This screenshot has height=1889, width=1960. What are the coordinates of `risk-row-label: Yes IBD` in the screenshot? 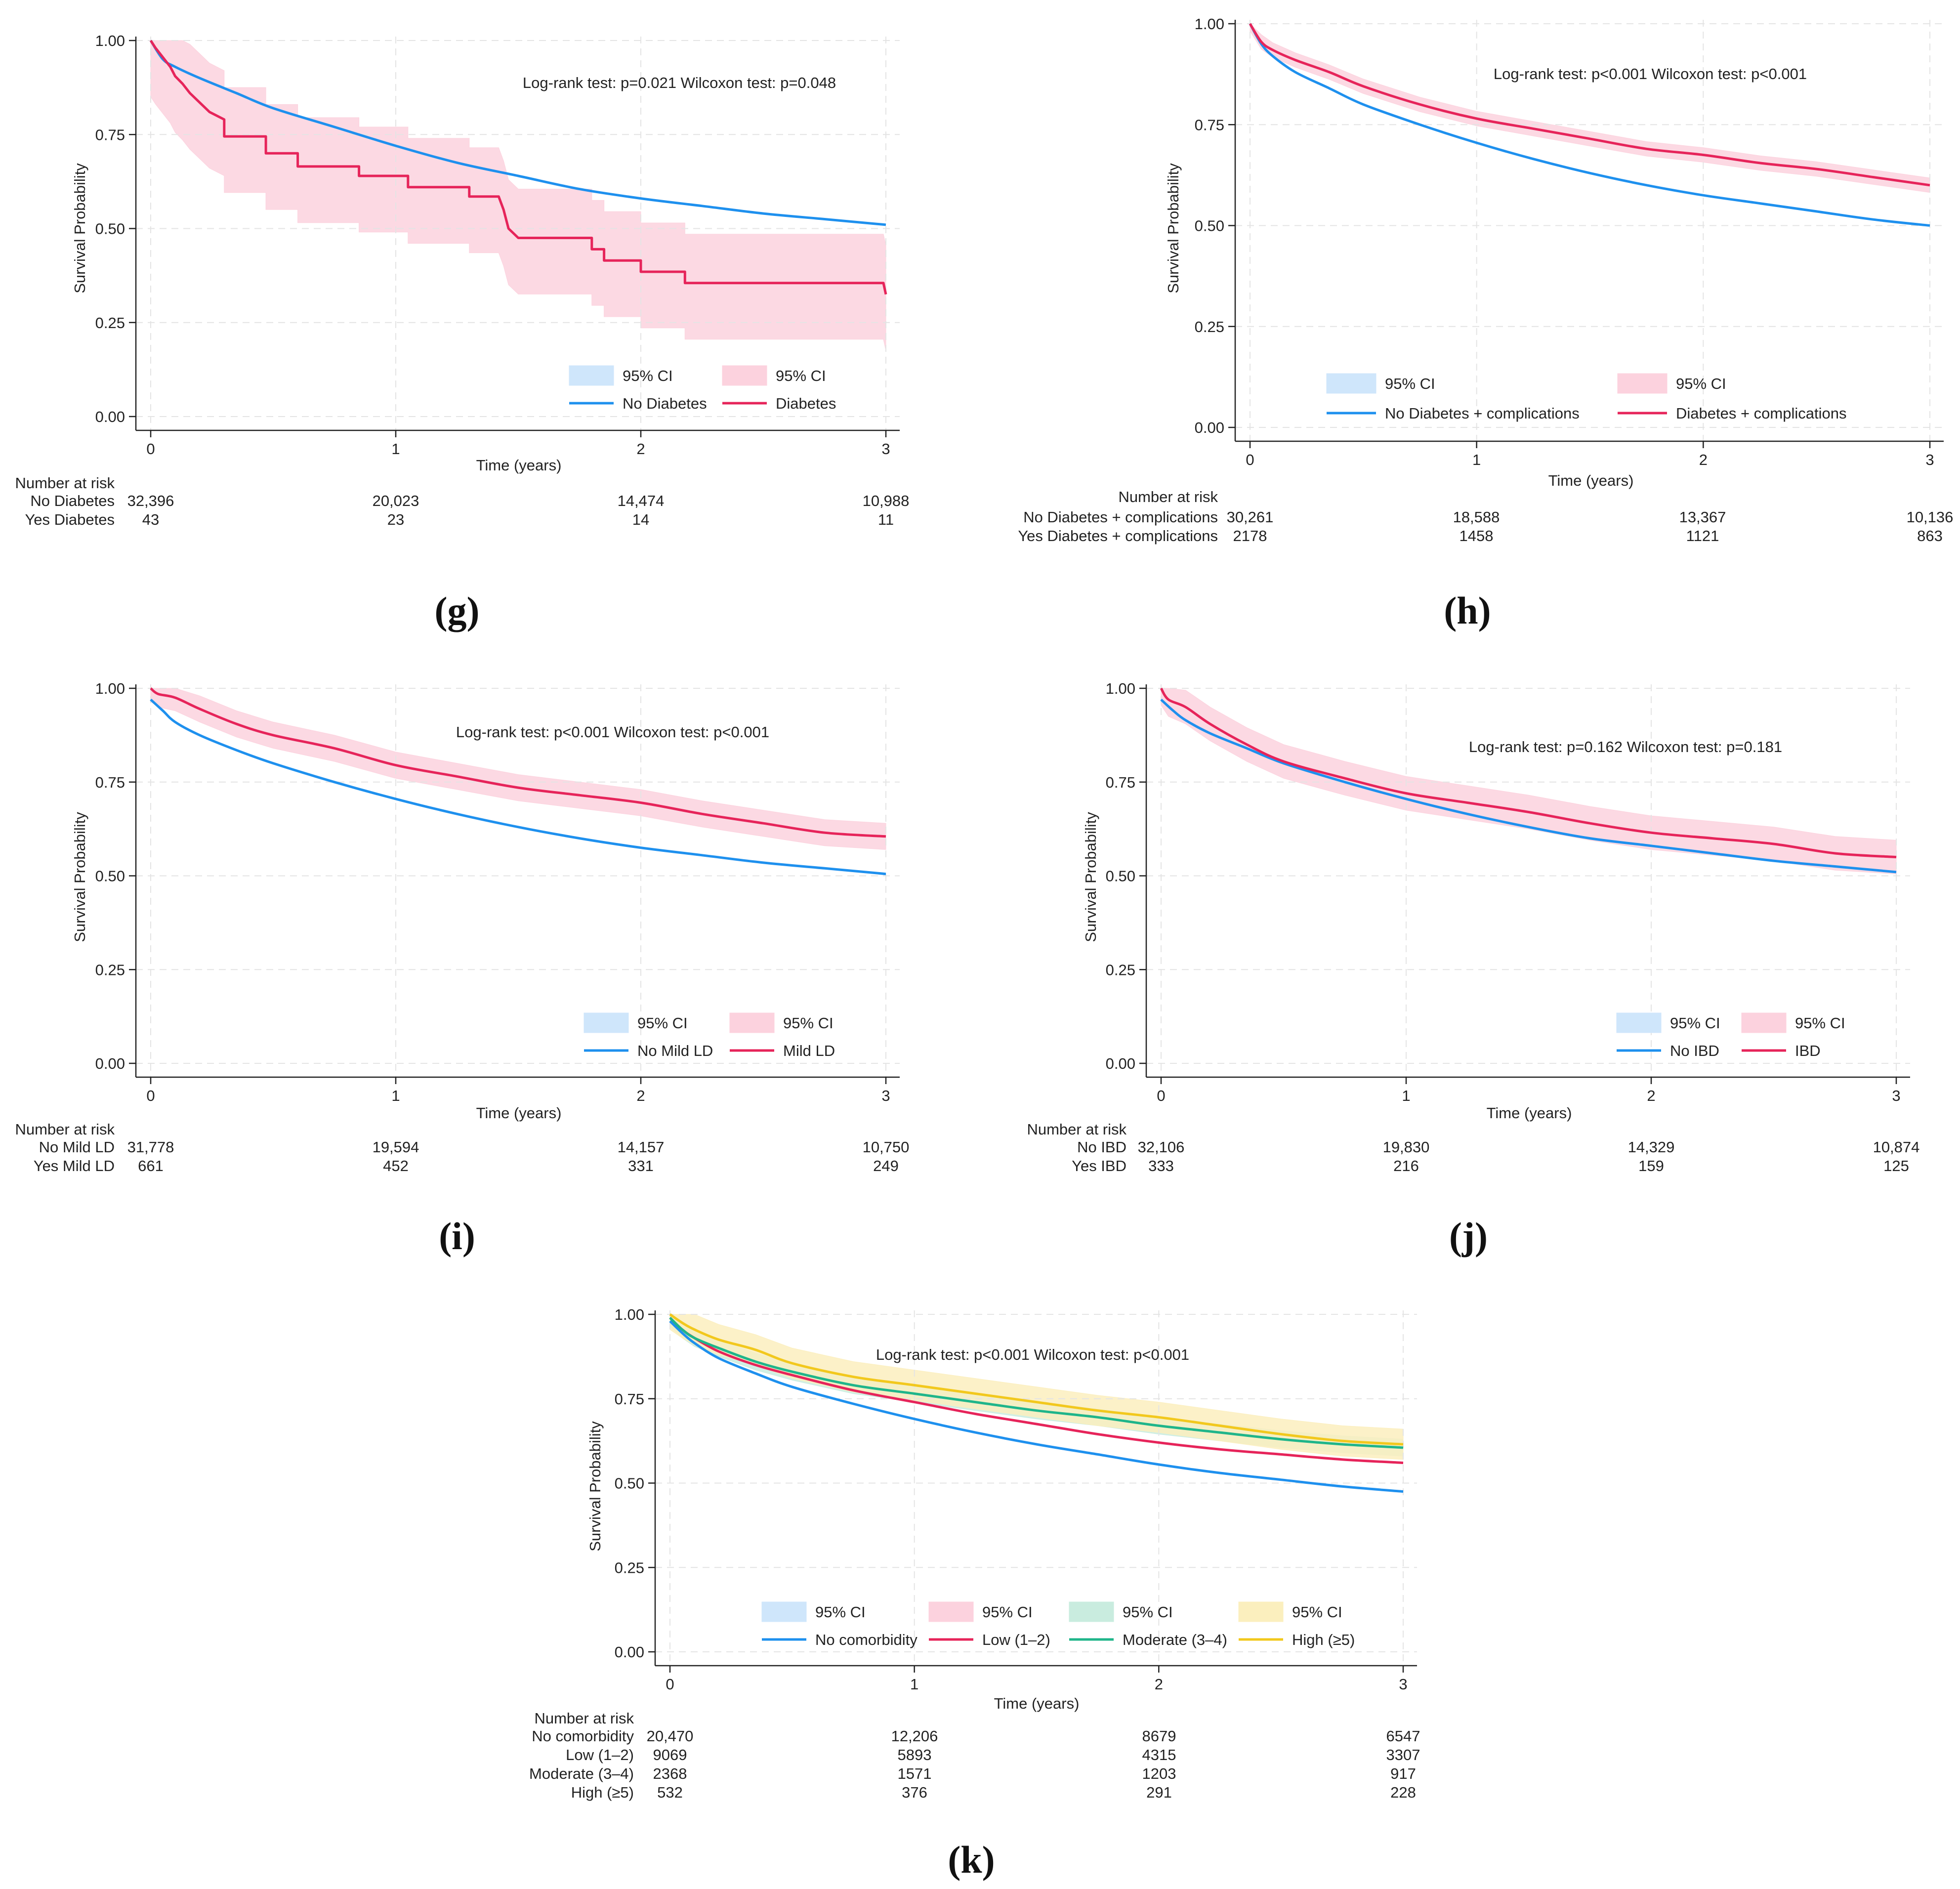 It's located at (1099, 1166).